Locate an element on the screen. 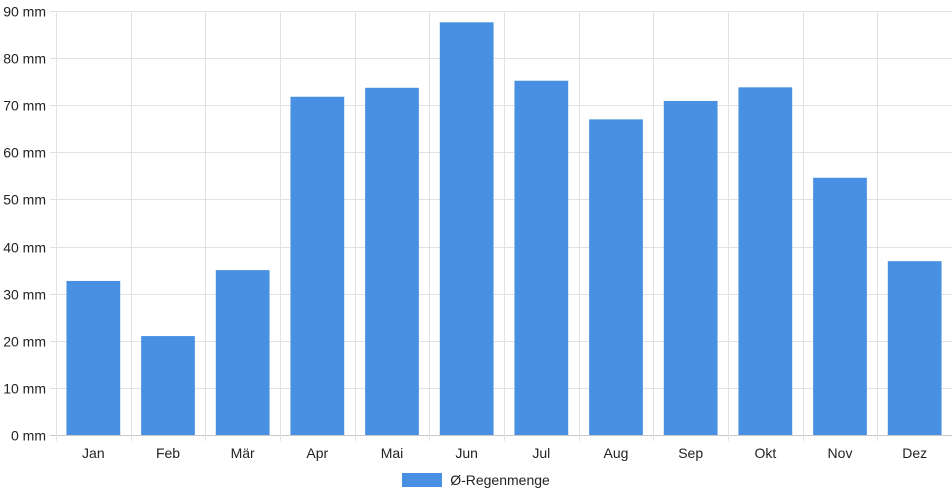 The height and width of the screenshot is (500, 952). bar-aug is located at coordinates (616, 277).